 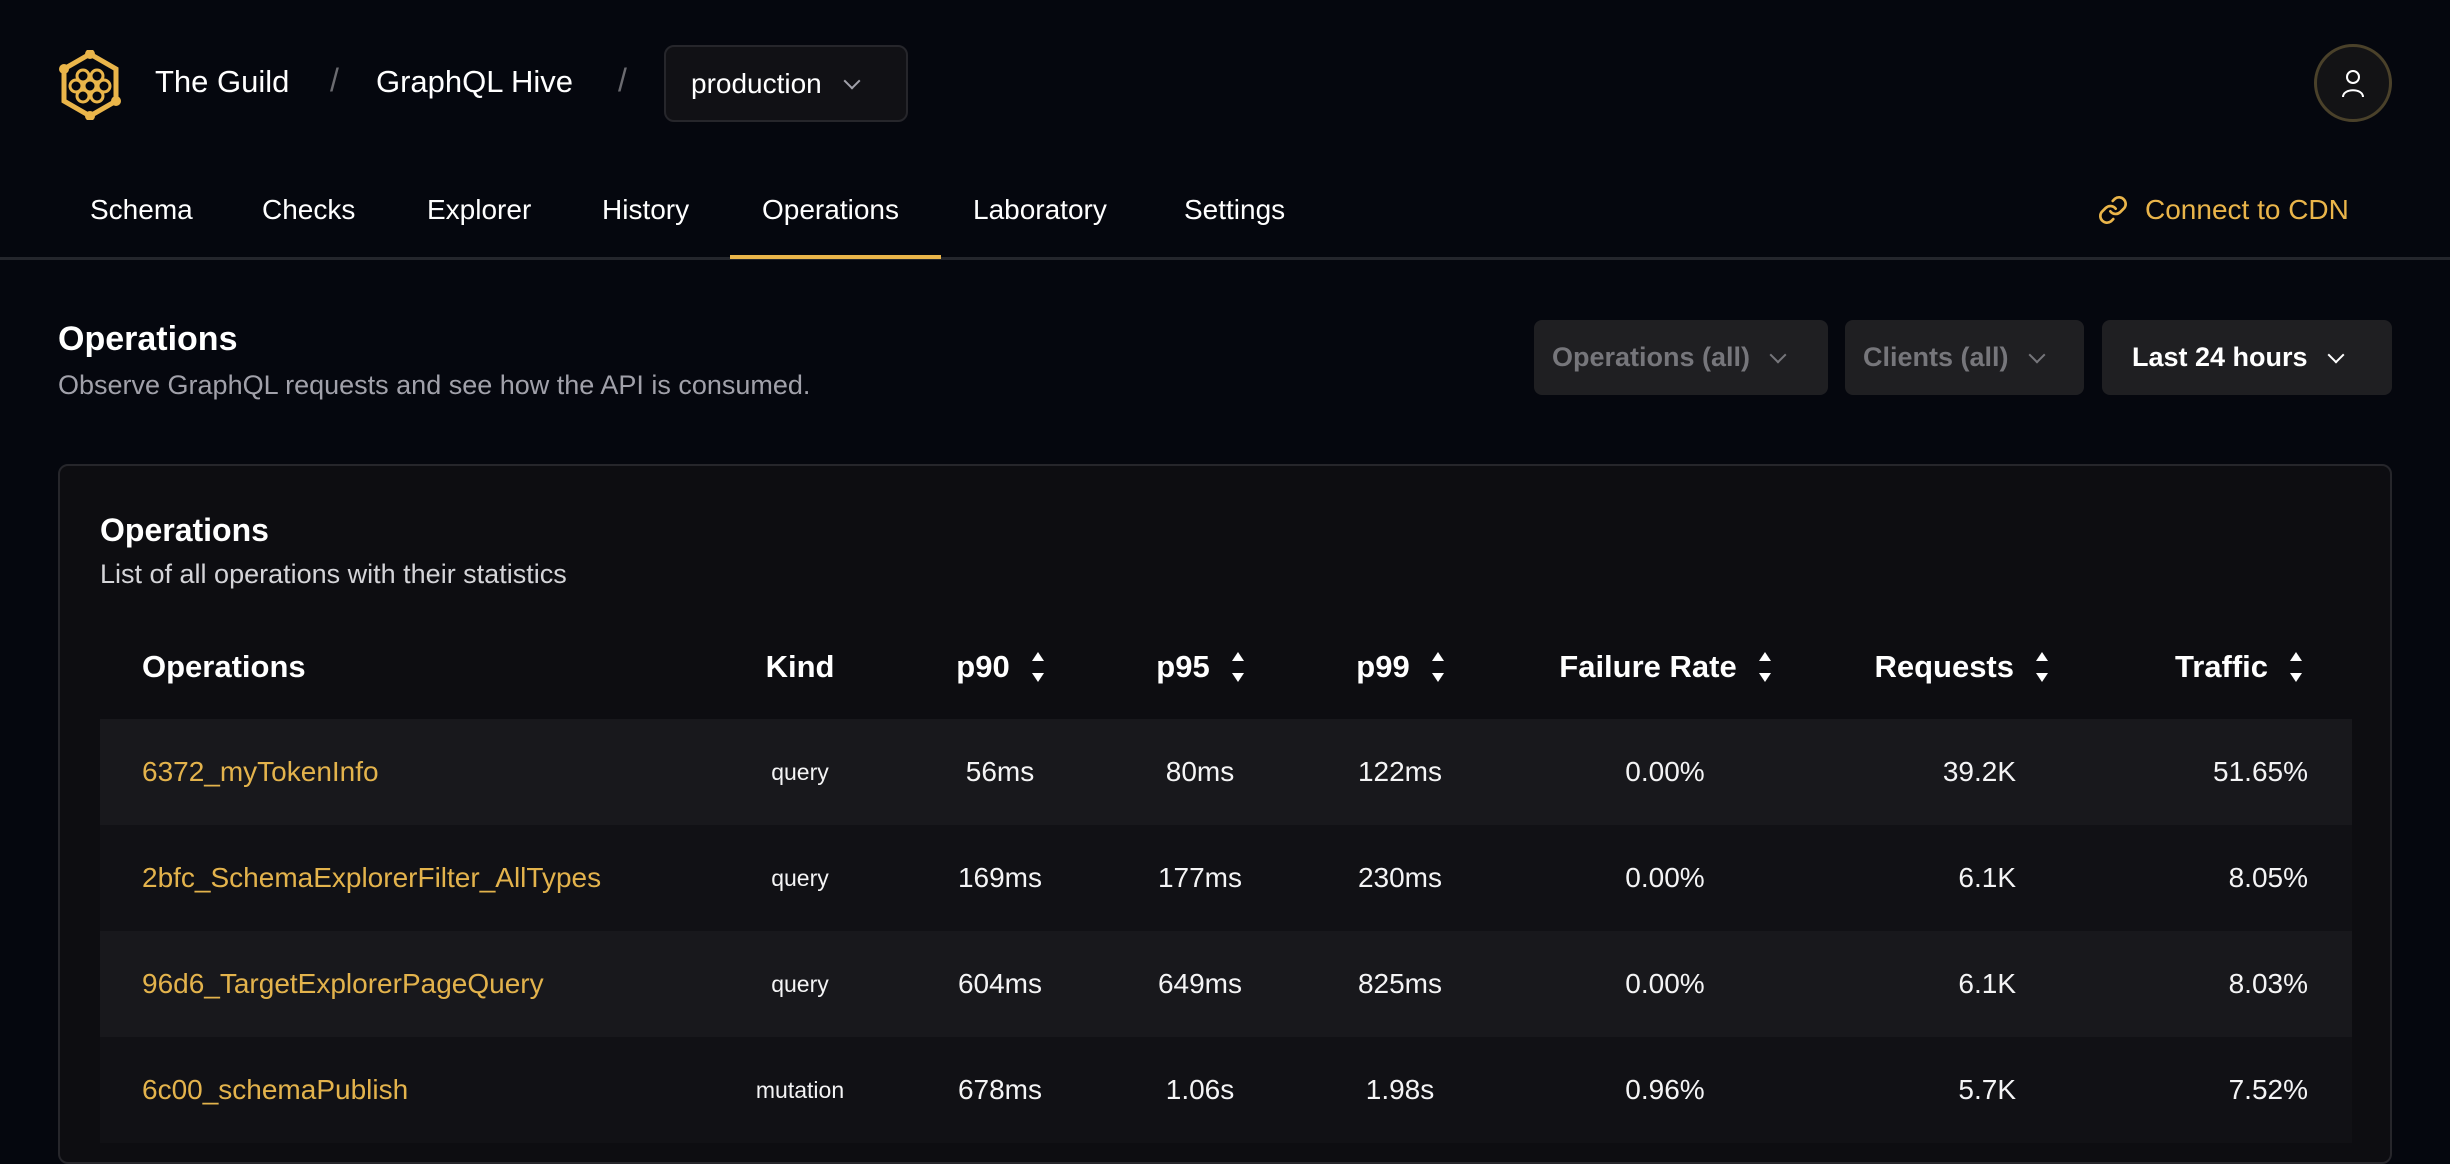 What do you see at coordinates (1183, 666) in the screenshot?
I see `column-label: p95` at bounding box center [1183, 666].